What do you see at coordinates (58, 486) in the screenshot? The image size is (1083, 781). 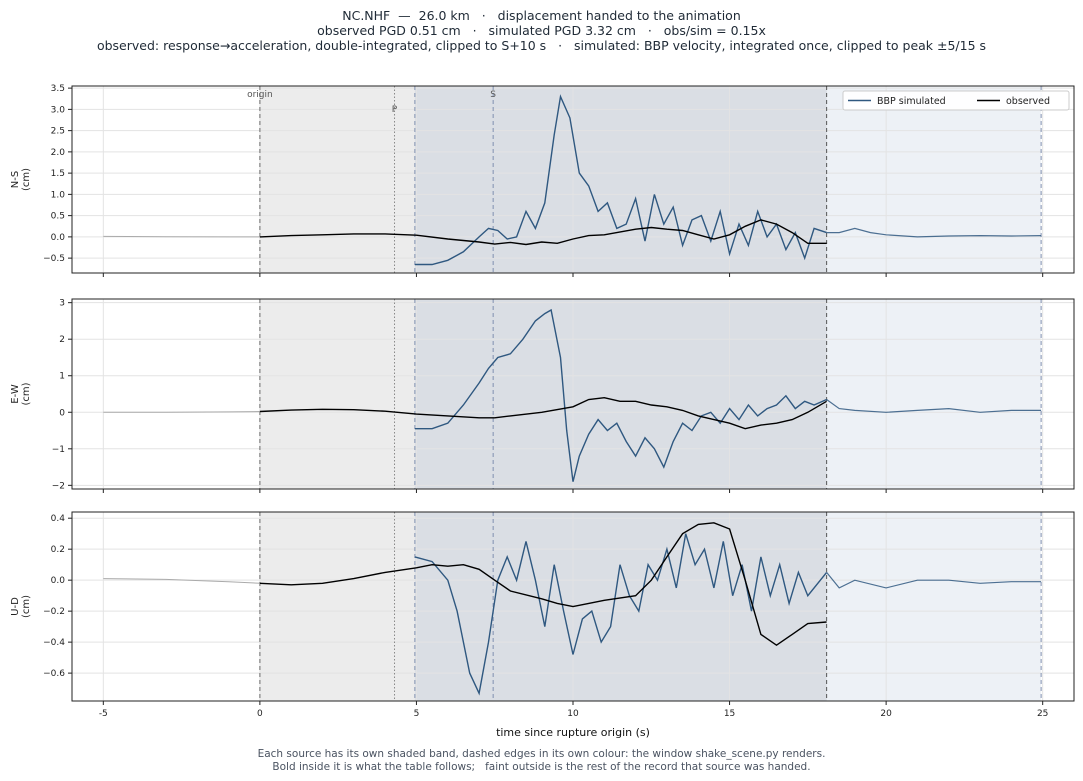 I see `y-tick-label: −2` at bounding box center [58, 486].